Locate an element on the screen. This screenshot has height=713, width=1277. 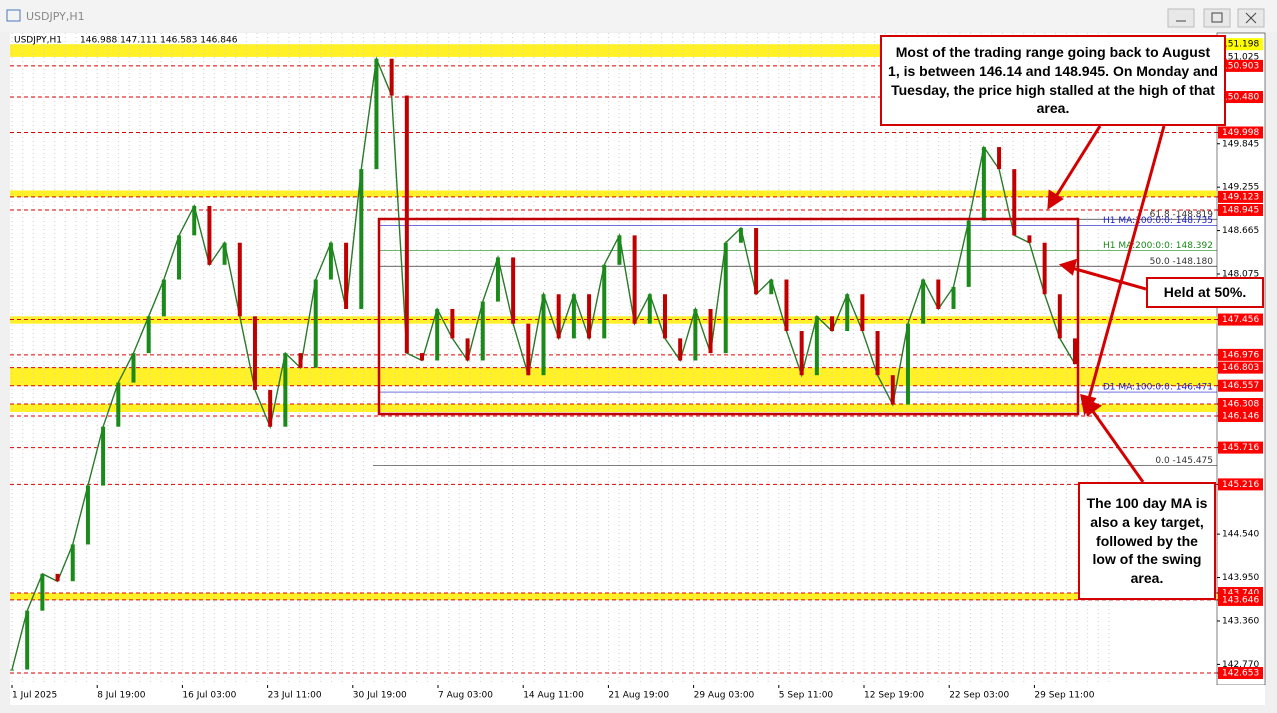
date-axis is located at coordinates (637, 695).